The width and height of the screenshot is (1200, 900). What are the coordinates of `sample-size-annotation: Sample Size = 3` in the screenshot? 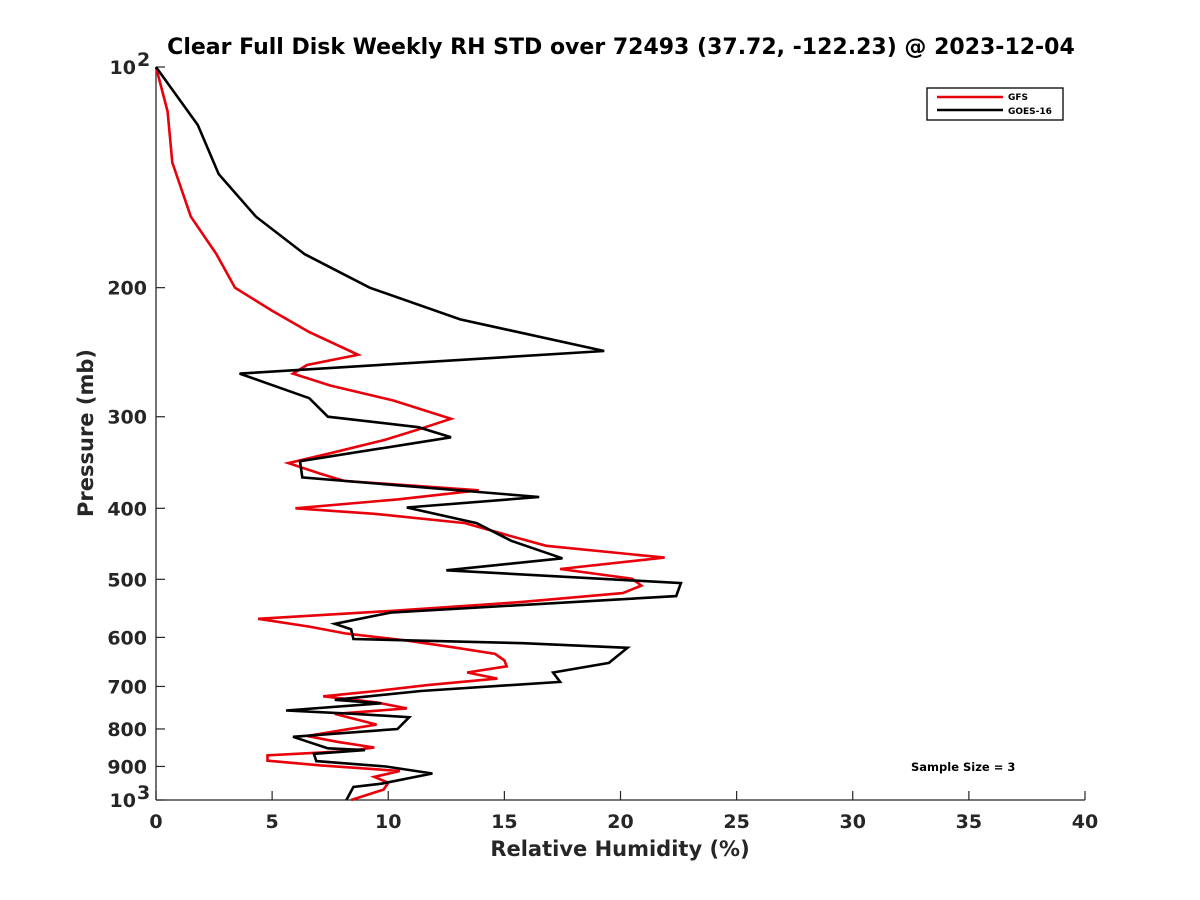 It's located at (963, 767).